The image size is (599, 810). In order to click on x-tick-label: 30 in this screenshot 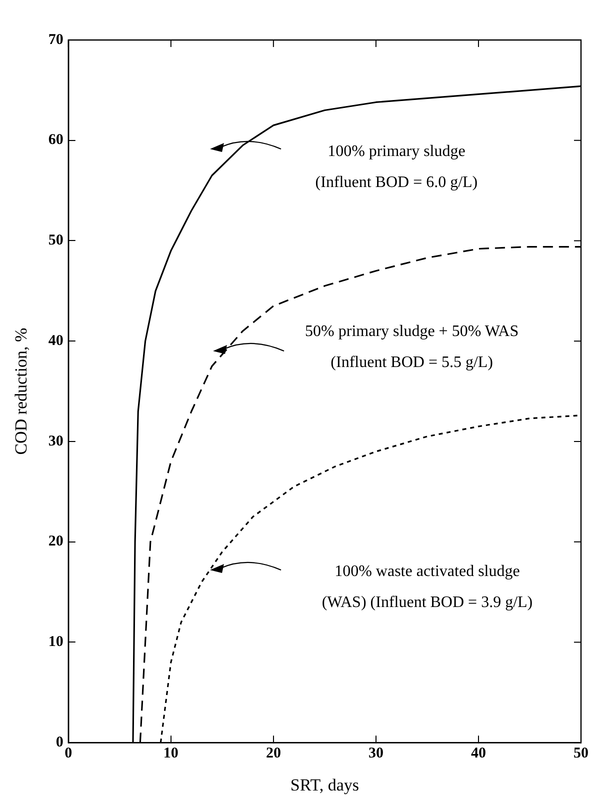, I will do `click(376, 753)`.